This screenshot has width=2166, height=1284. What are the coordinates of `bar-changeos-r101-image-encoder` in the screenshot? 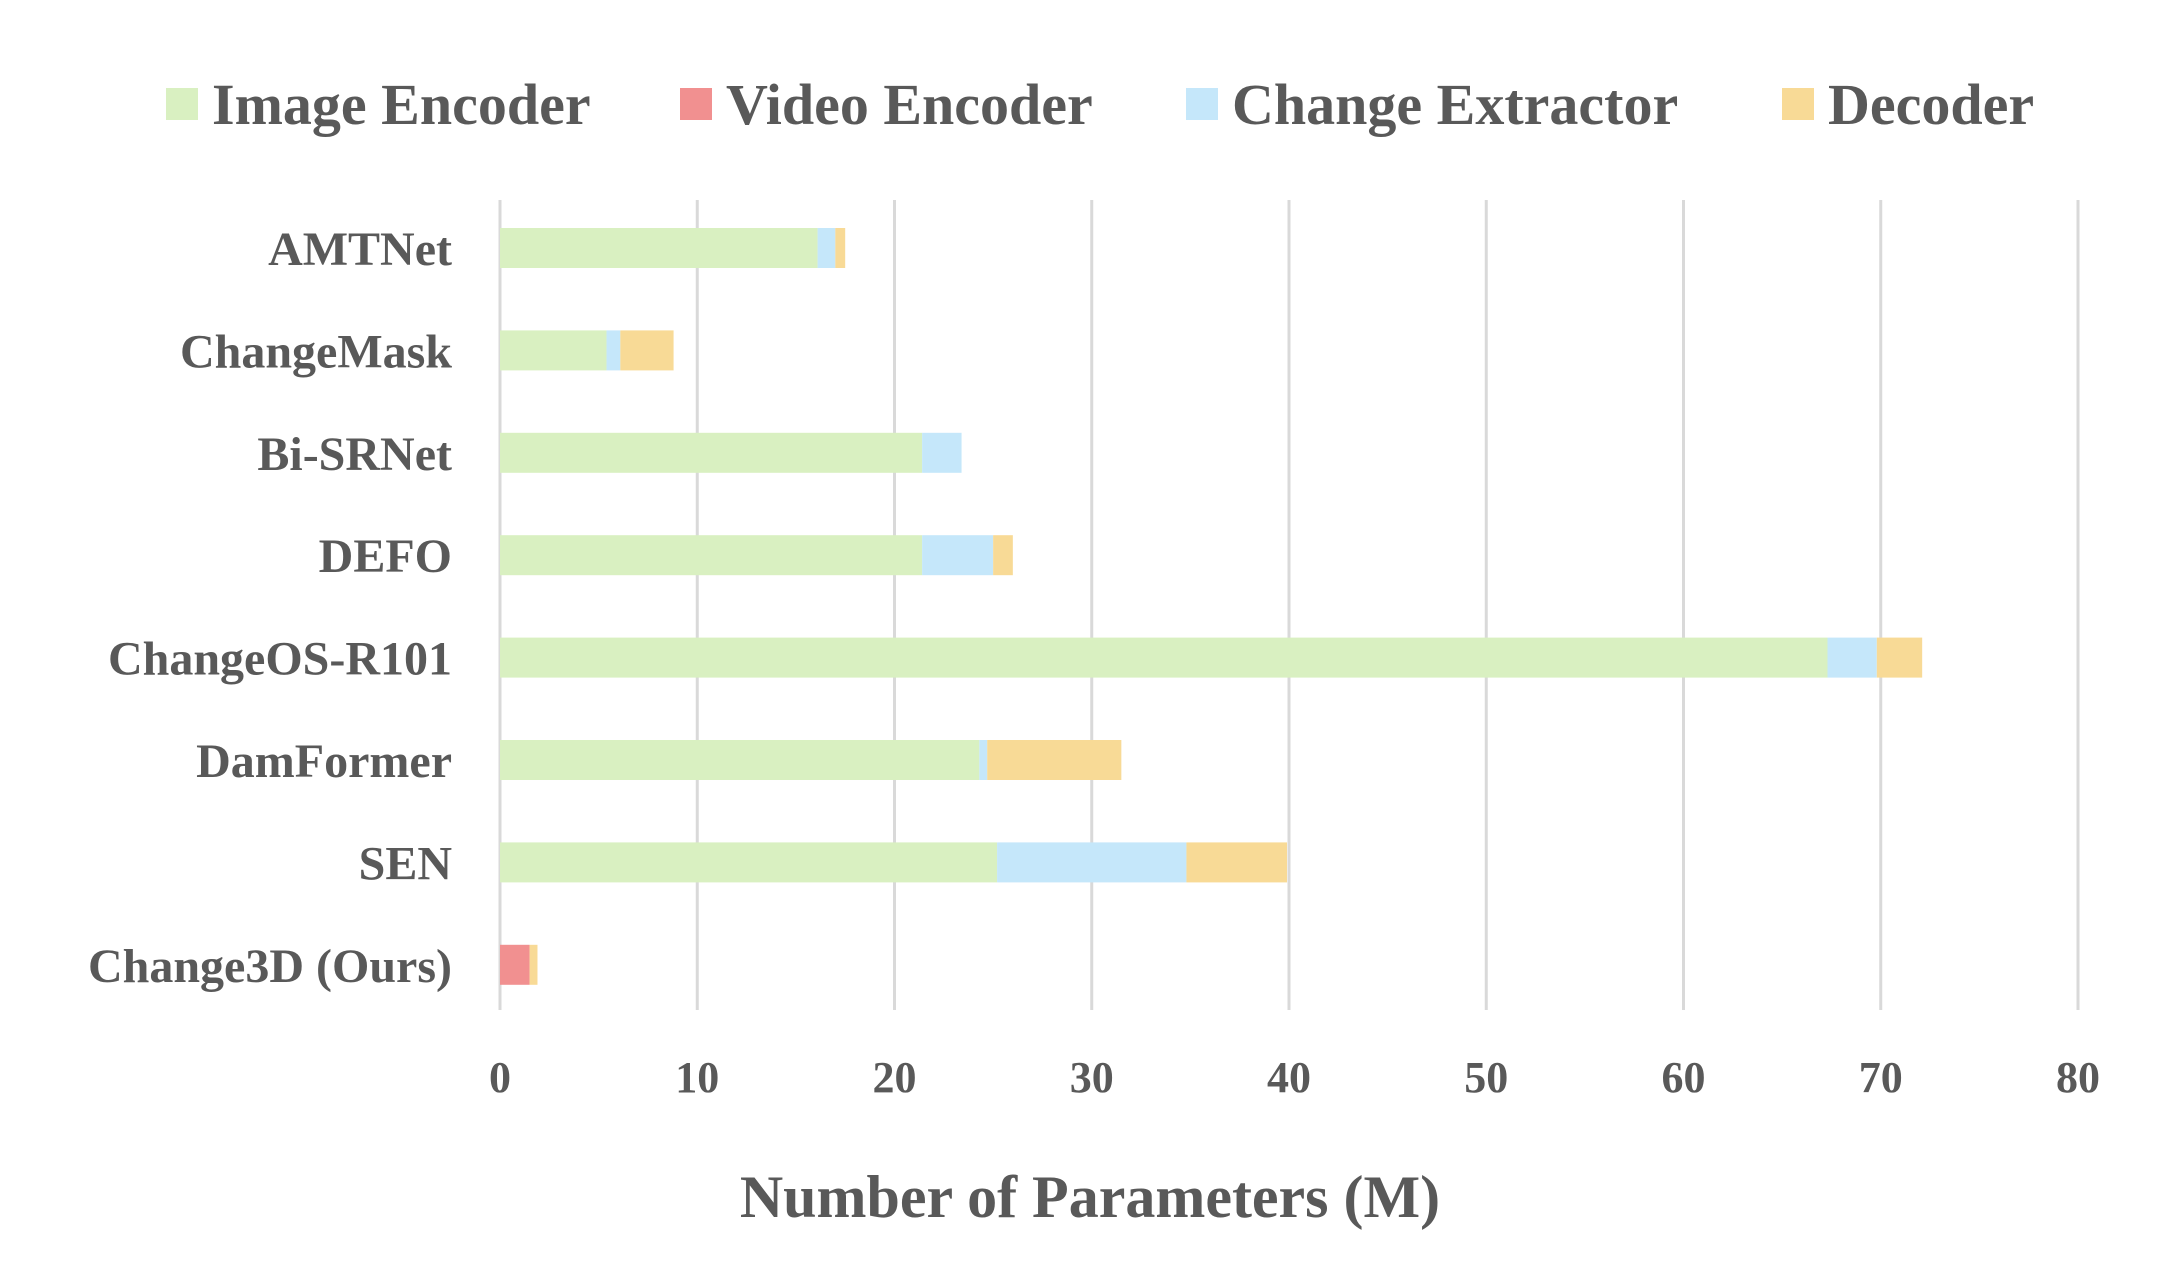 It's located at (1164, 657).